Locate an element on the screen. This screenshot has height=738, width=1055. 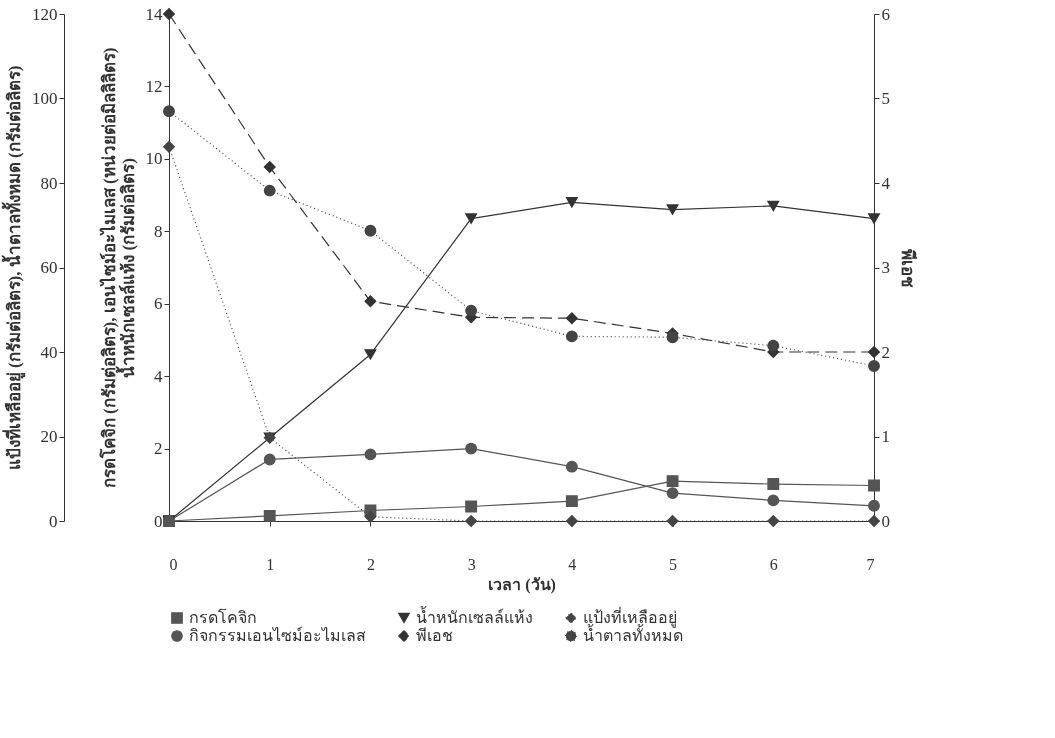
x-tick-label: 2 is located at coordinates (370, 564).